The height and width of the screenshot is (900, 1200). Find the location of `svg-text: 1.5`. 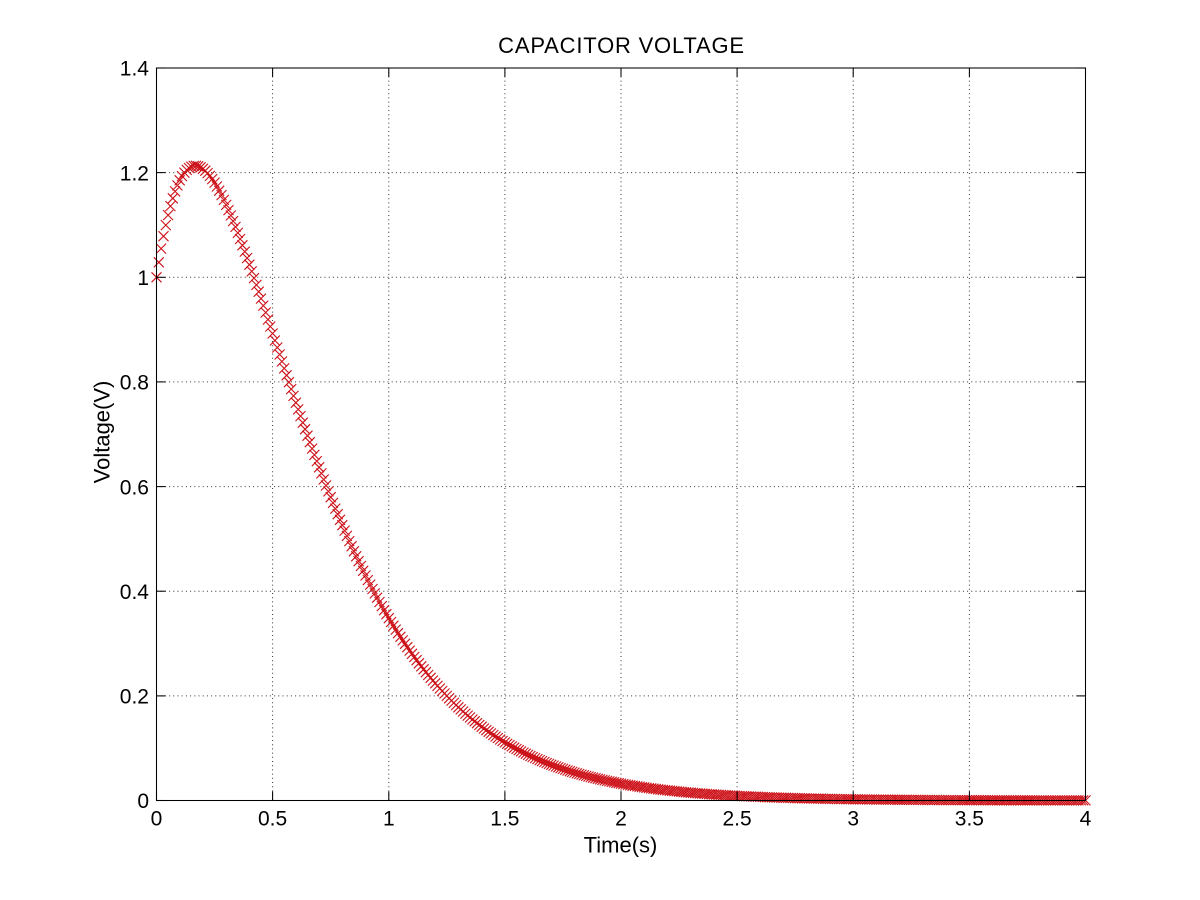

svg-text: 1.5 is located at coordinates (504, 819).